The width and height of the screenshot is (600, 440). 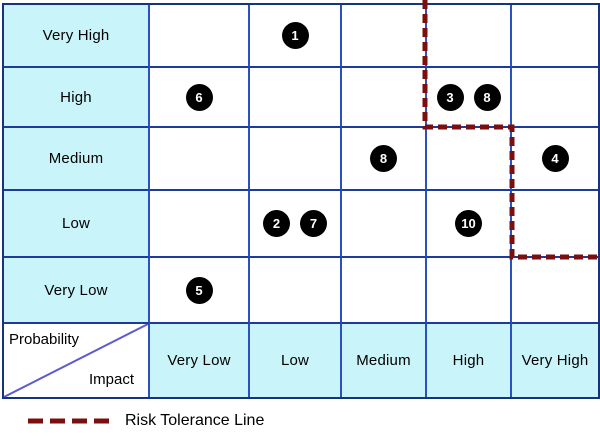 I want to click on risk-marker-4: 4, so click(x=555, y=158).